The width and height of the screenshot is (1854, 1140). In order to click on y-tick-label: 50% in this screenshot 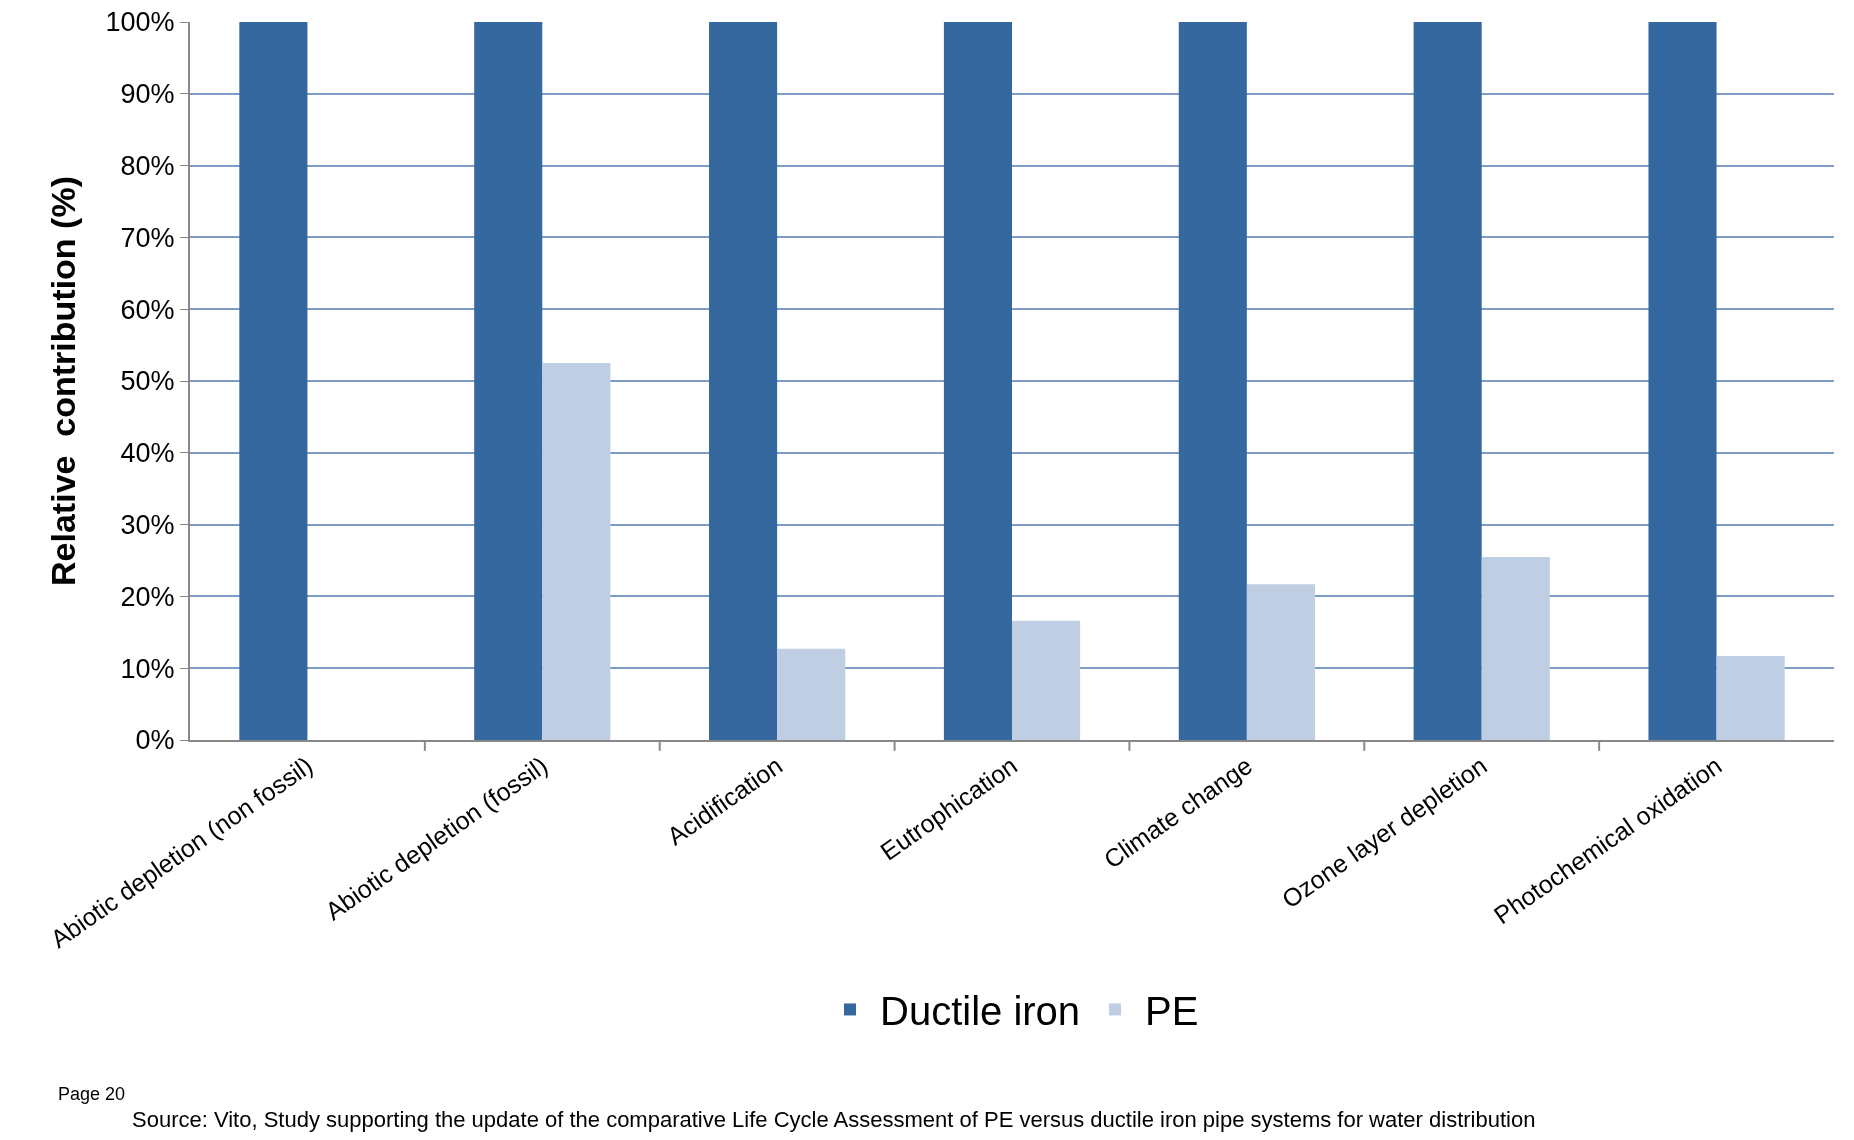, I will do `click(147, 381)`.